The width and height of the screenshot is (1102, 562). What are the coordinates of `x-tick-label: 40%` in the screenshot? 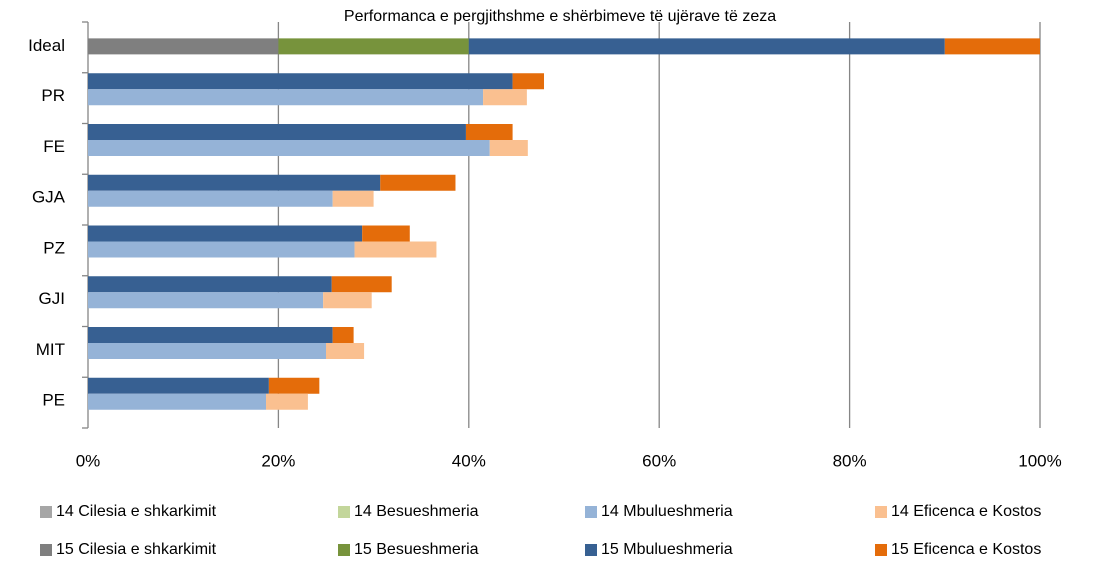 It's located at (469, 460).